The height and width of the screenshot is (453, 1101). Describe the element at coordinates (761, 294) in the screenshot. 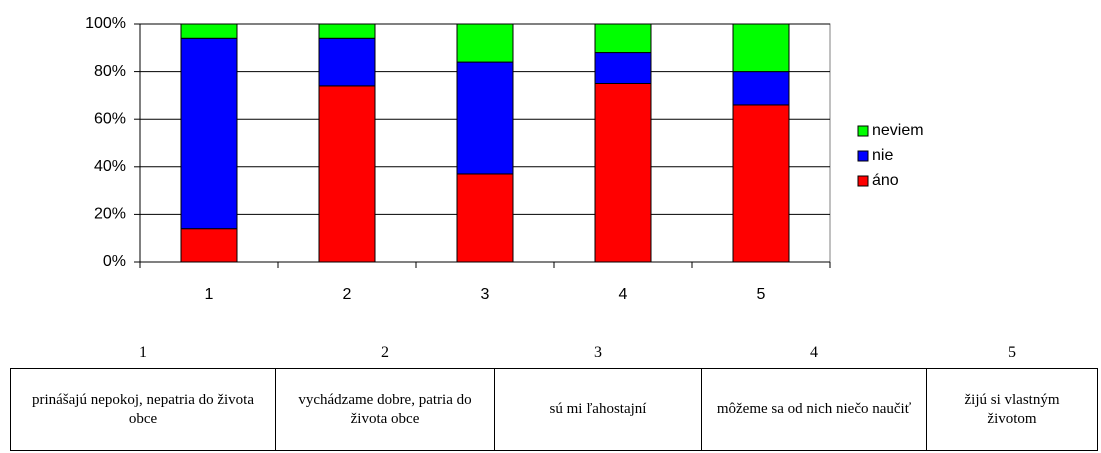

I see `x-tick-label: 5` at that location.